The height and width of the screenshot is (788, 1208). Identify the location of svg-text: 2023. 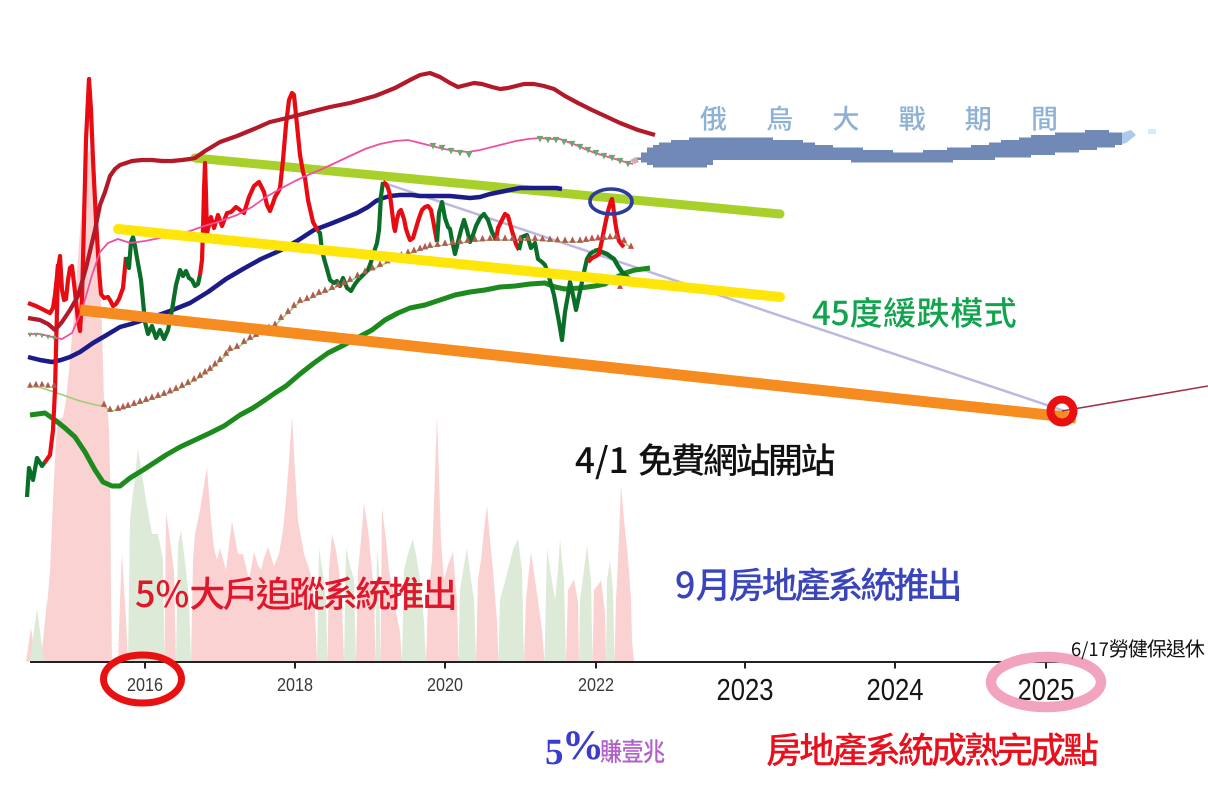
(745, 689).